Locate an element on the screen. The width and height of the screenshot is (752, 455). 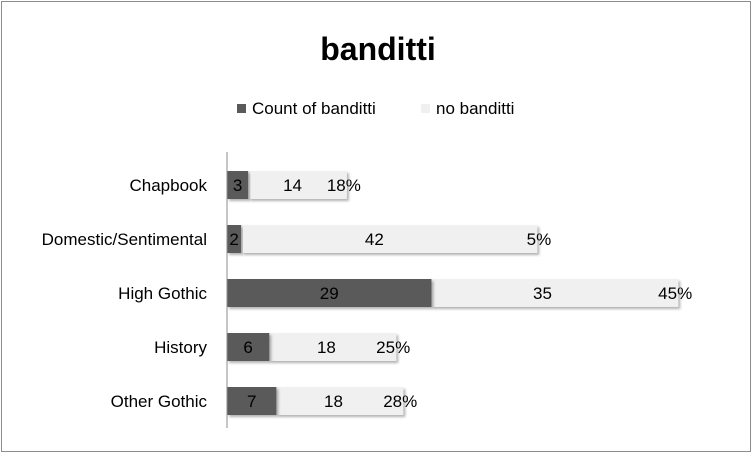
data-label-count: 6 is located at coordinates (247, 347).